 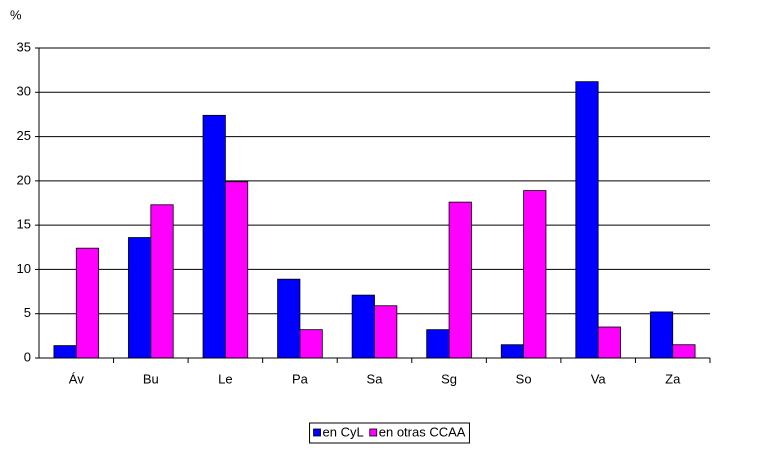 I want to click on y-tick-label: 30, so click(x=24, y=91).